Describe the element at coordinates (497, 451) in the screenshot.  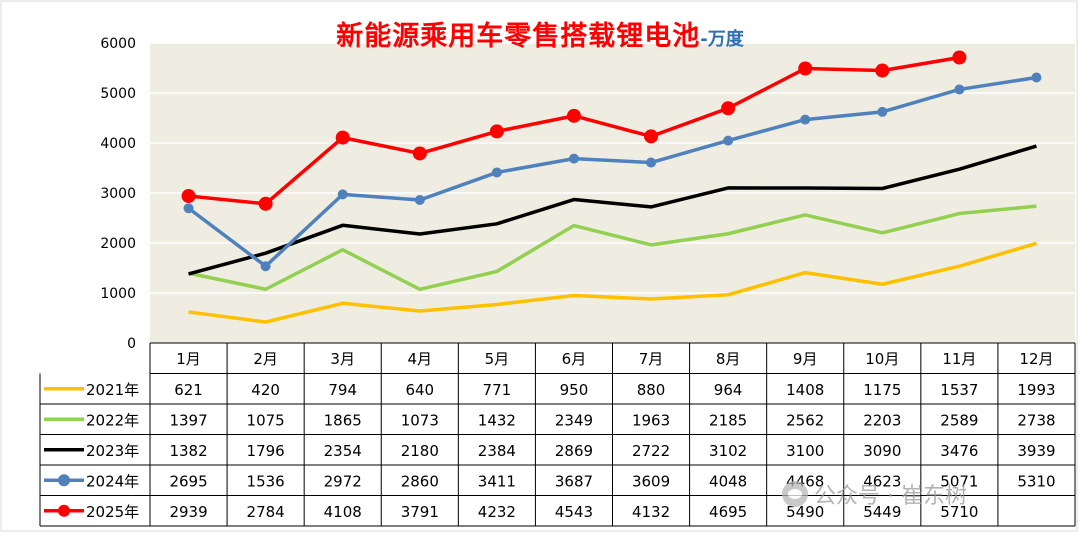
I see `data-cell: 2384` at that location.